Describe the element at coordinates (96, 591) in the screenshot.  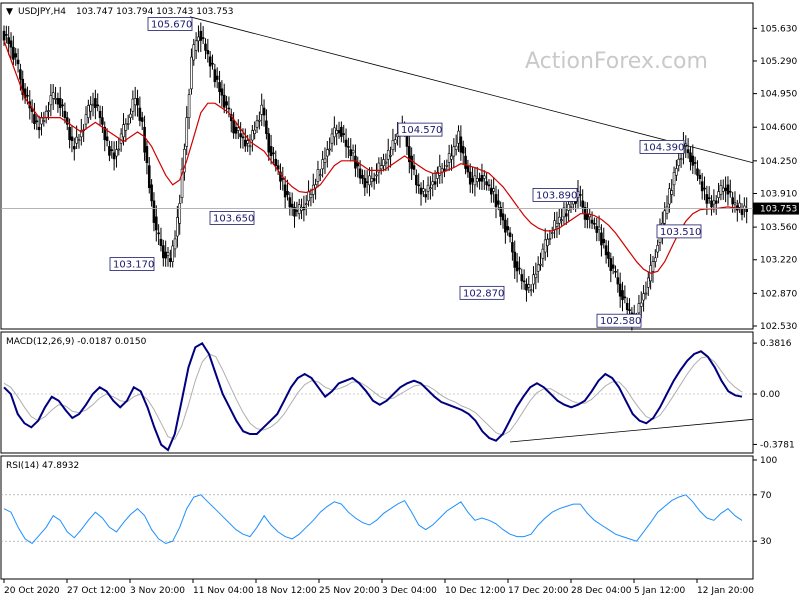
I see `x-tick-label: 27 Oct 12:00` at that location.